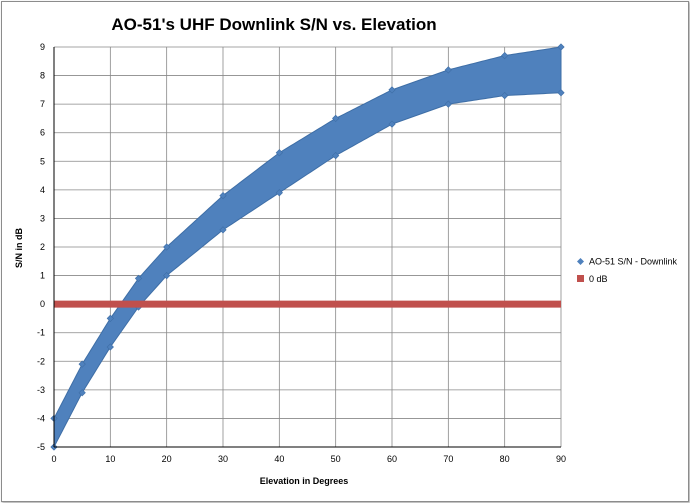 Image resolution: width=690 pixels, height=503 pixels. Describe the element at coordinates (41, 390) in the screenshot. I see `y-tick-label: -3` at that location.